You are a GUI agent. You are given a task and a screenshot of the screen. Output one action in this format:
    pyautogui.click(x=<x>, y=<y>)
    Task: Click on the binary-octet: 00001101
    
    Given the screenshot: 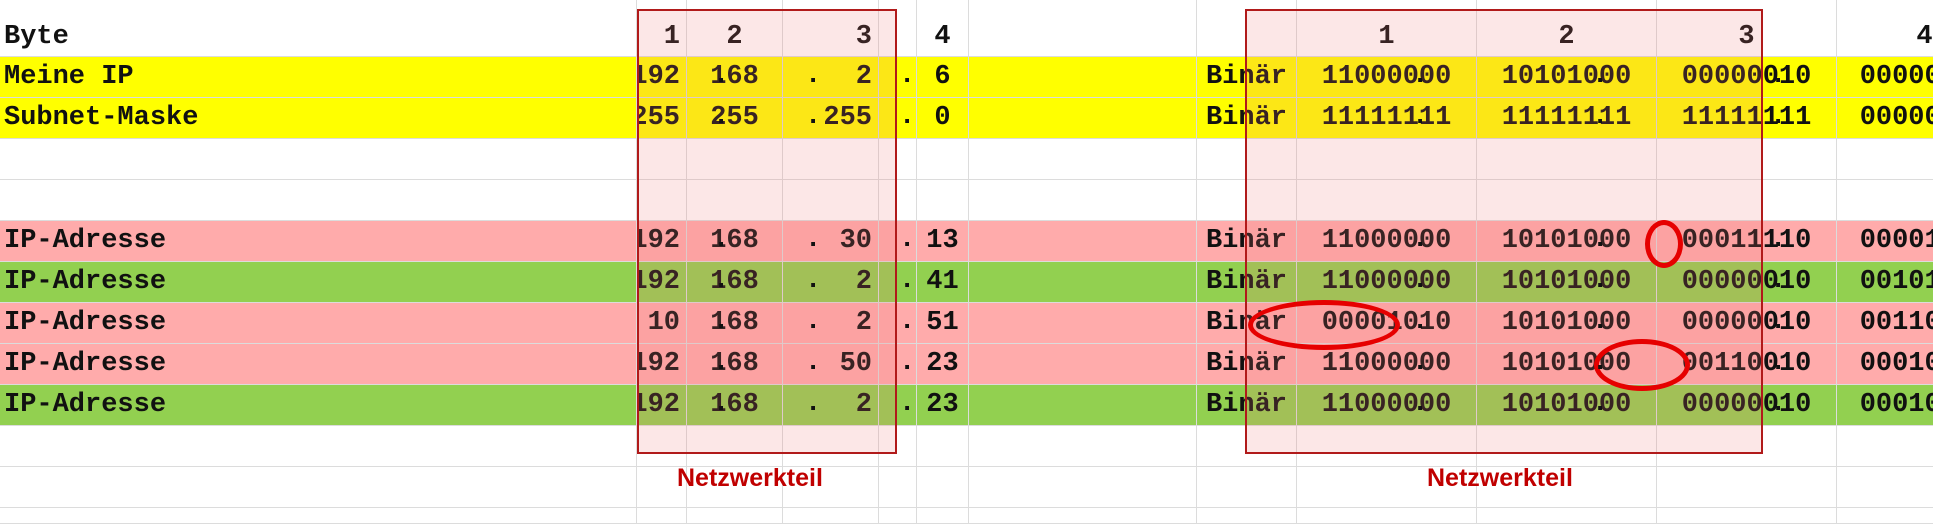 What is the action you would take?
    pyautogui.click(x=1885, y=241)
    